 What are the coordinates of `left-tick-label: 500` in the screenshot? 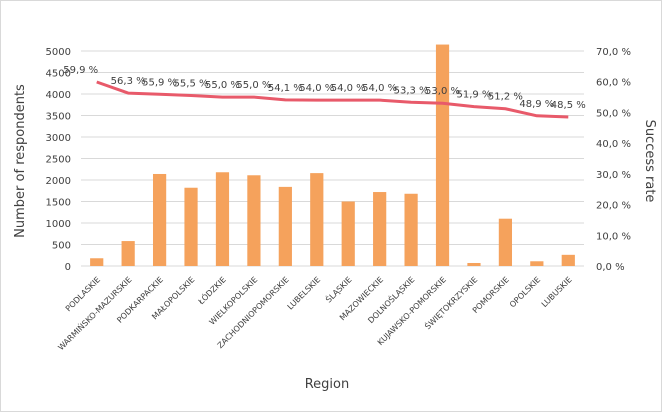 It's located at (61, 246).